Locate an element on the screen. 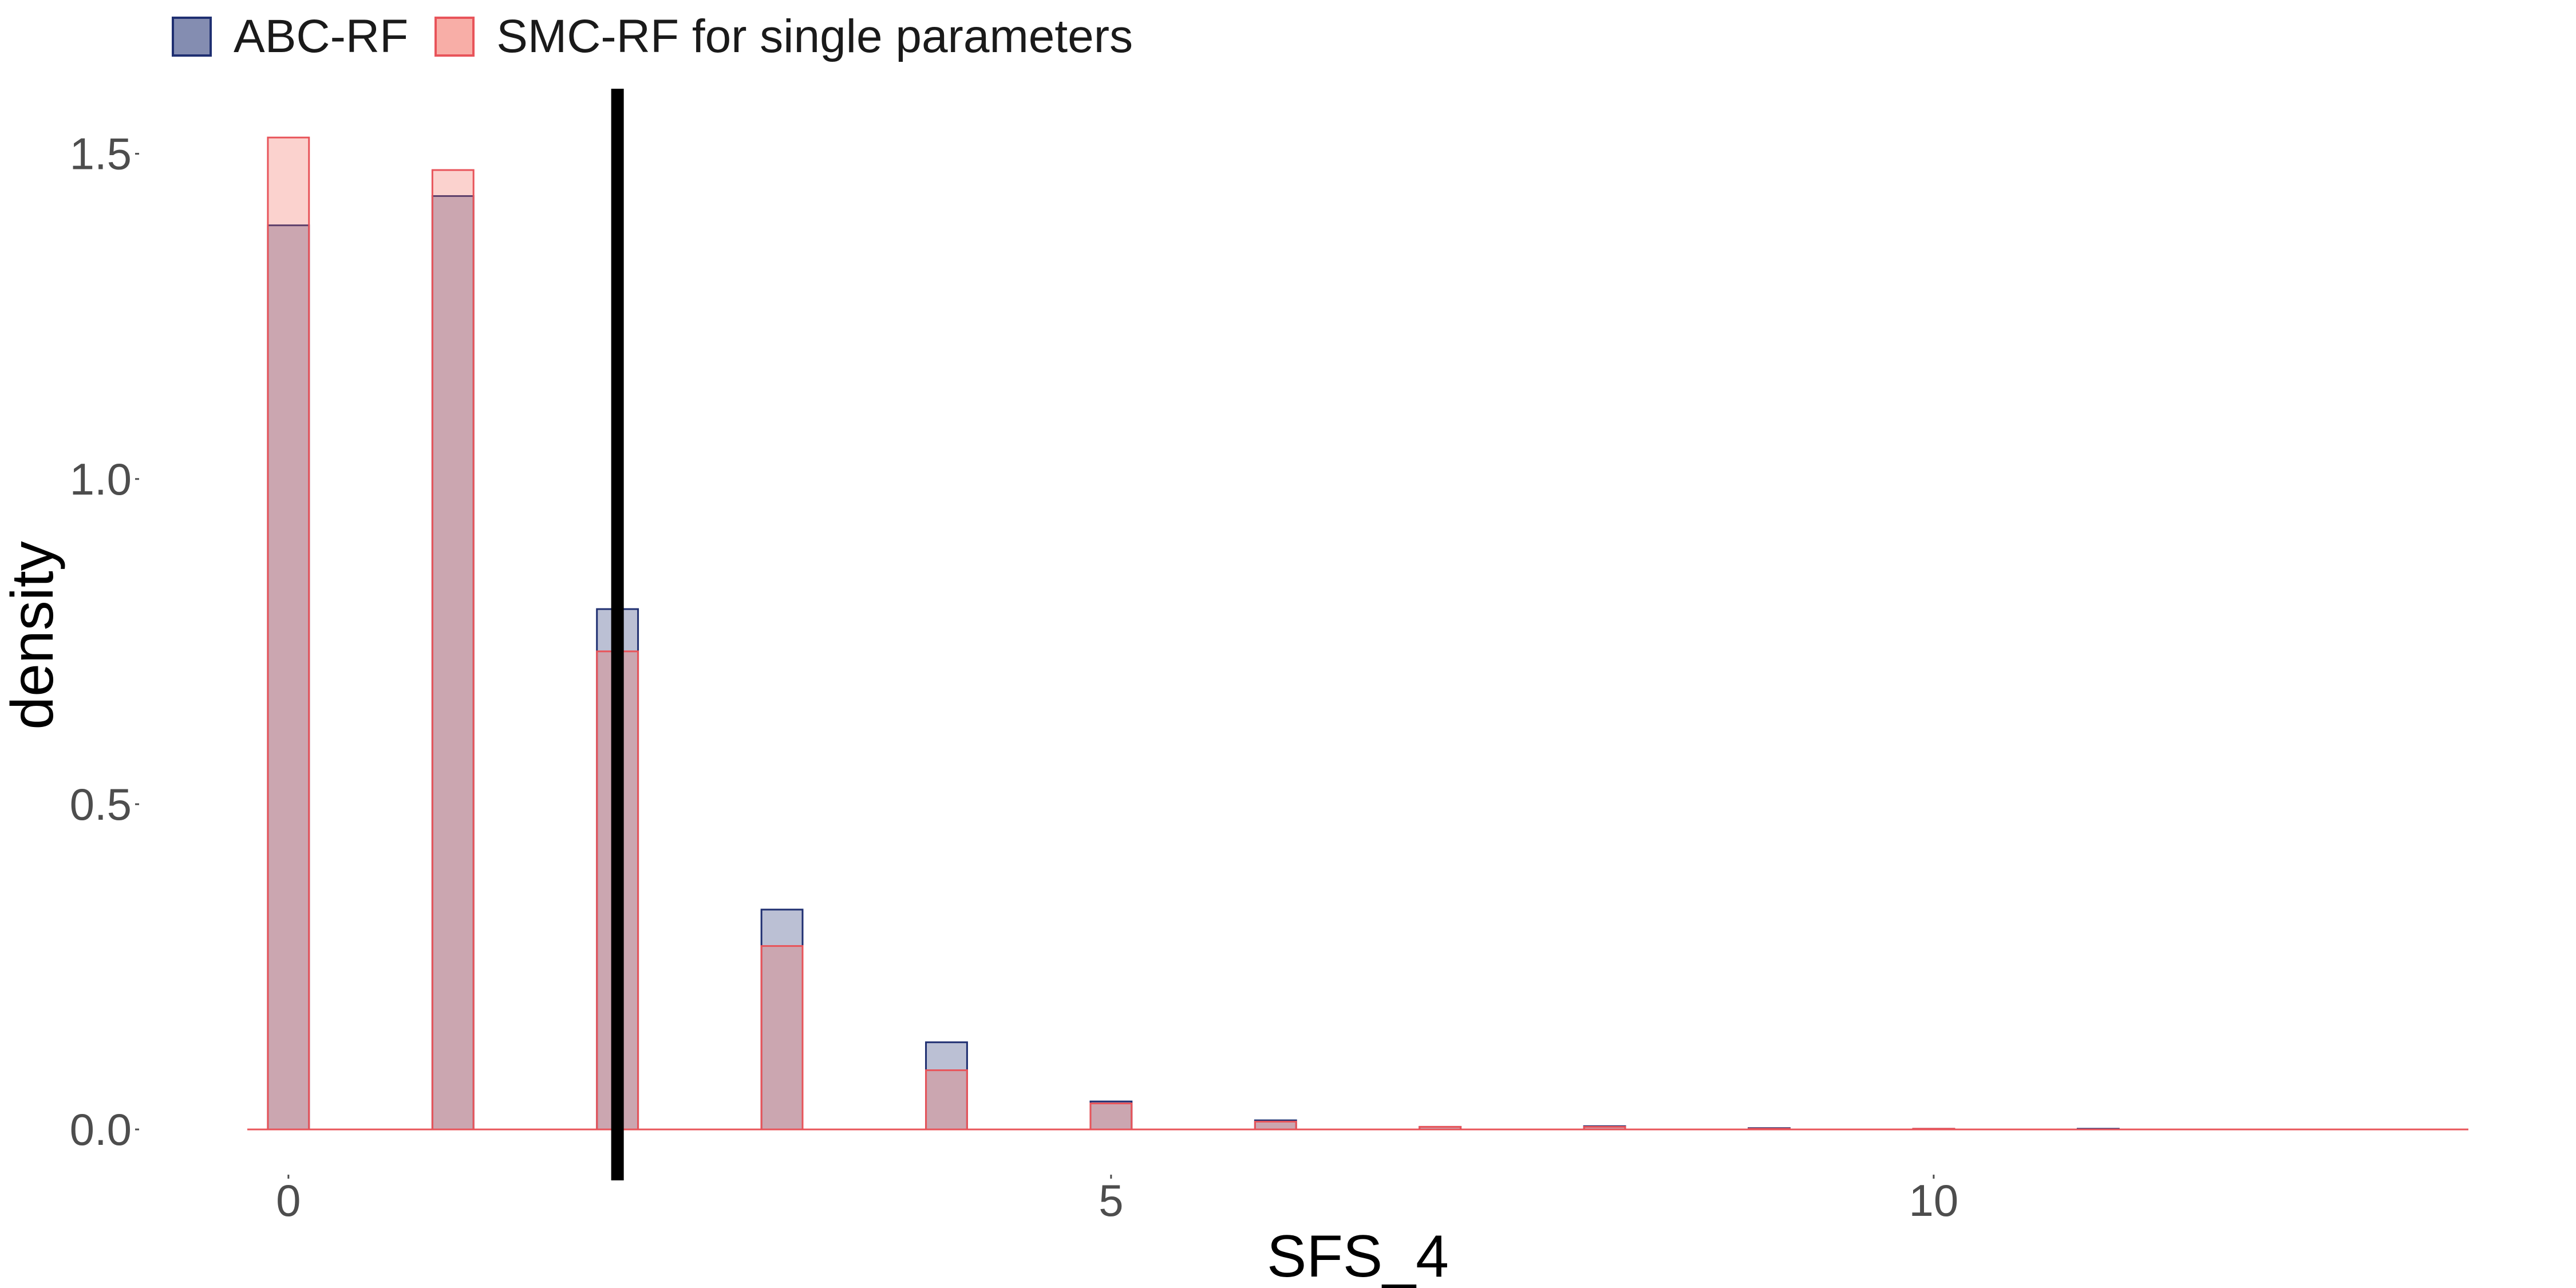  legend-label-abc-rf: ABC-RF is located at coordinates (321, 36).